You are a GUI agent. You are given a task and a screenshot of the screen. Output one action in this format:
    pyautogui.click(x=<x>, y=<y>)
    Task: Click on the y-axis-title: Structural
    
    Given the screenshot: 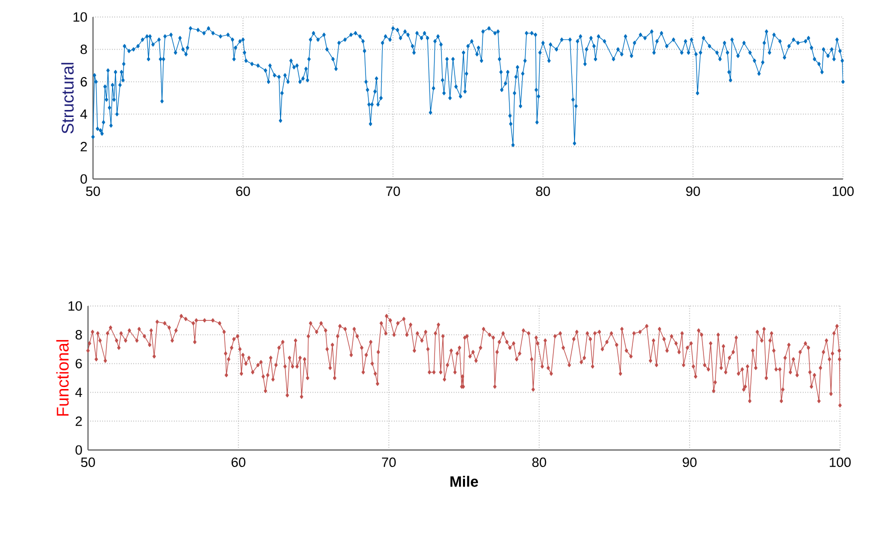 What is the action you would take?
    pyautogui.click(x=67, y=98)
    